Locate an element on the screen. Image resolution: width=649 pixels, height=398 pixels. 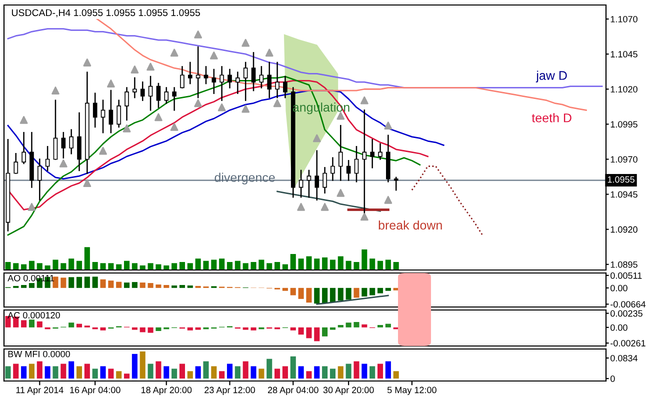
ref-line-label: 1.0955 is located at coordinates (621, 179).